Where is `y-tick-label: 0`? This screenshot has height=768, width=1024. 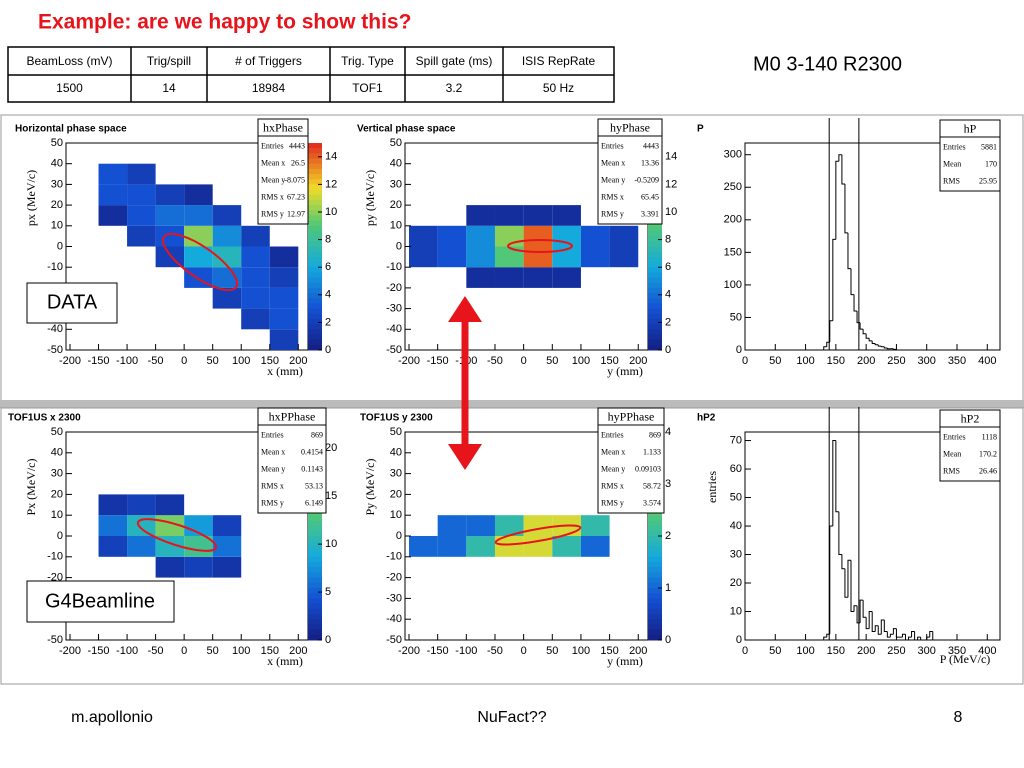 y-tick-label: 0 is located at coordinates (399, 536).